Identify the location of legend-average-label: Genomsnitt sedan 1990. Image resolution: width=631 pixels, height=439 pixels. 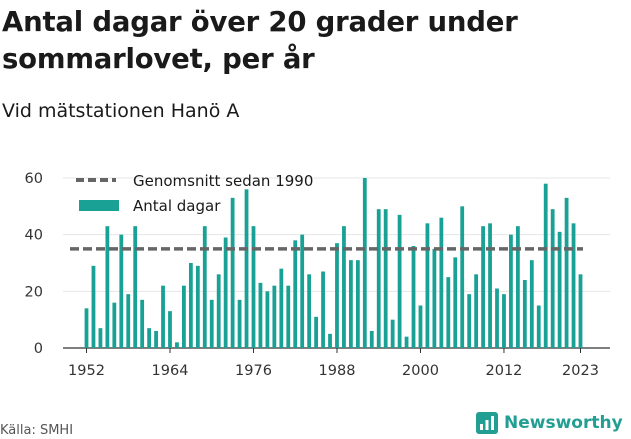
(223, 181).